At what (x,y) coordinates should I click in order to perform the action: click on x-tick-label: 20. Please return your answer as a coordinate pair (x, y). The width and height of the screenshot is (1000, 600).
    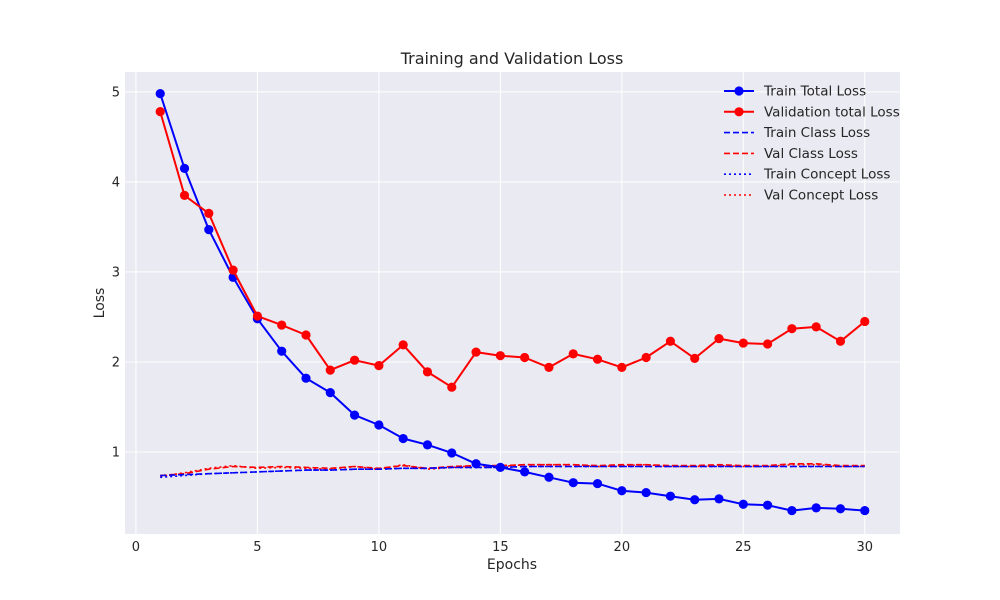
    Looking at the image, I should click on (622, 547).